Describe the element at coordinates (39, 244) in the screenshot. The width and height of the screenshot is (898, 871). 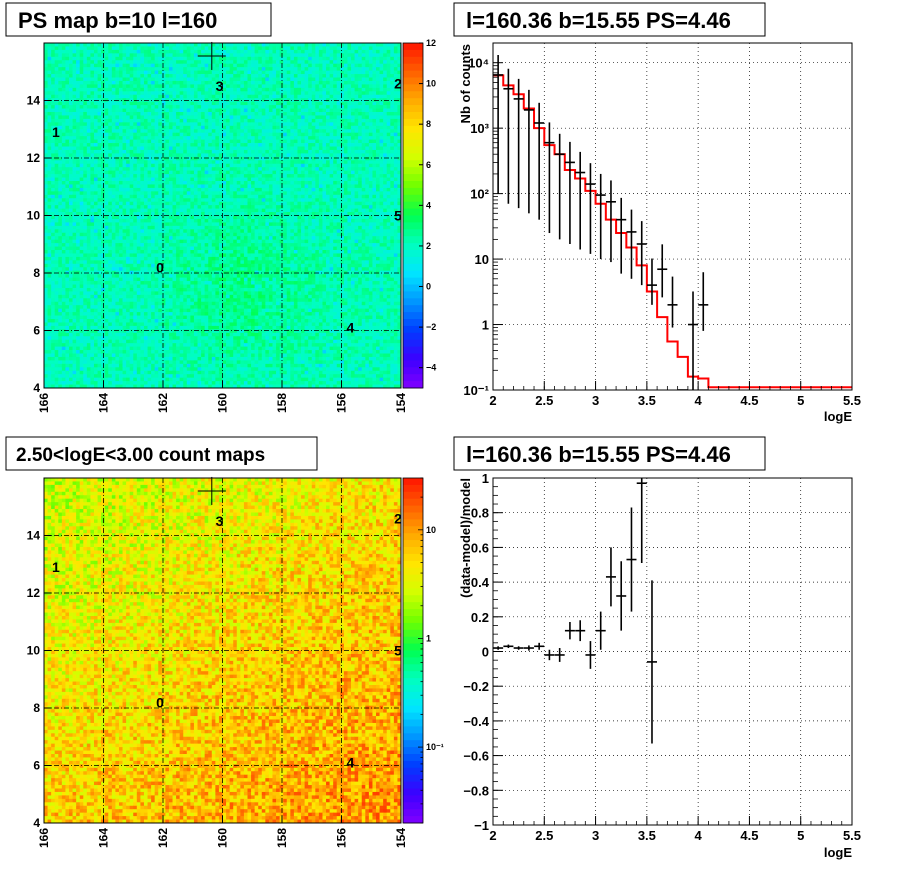
I see `ps-map-y-axis: 4 6 8 10 12 14` at that location.